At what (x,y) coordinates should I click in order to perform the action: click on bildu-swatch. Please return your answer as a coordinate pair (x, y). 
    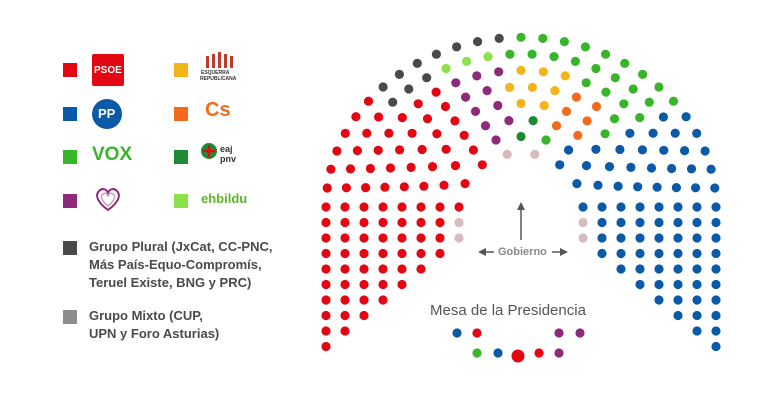
    Looking at the image, I should click on (181, 201).